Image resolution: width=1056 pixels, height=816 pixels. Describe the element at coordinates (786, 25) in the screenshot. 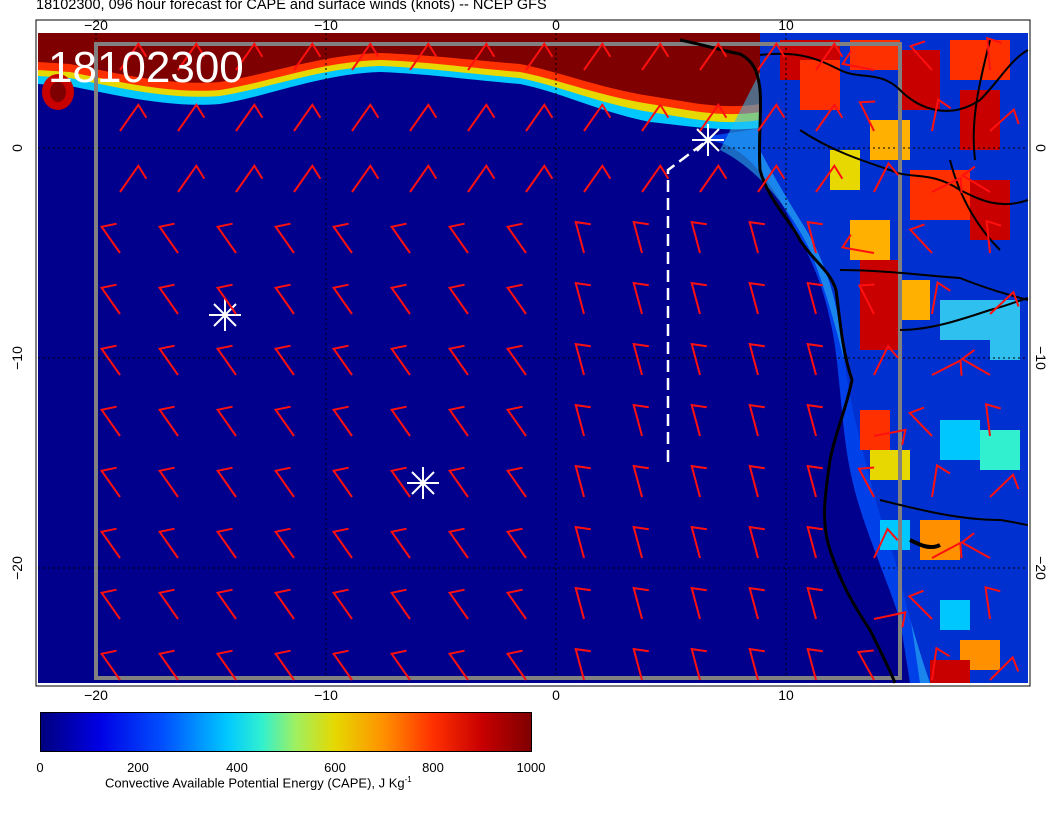

I see `lon-tick-top: 10` at that location.